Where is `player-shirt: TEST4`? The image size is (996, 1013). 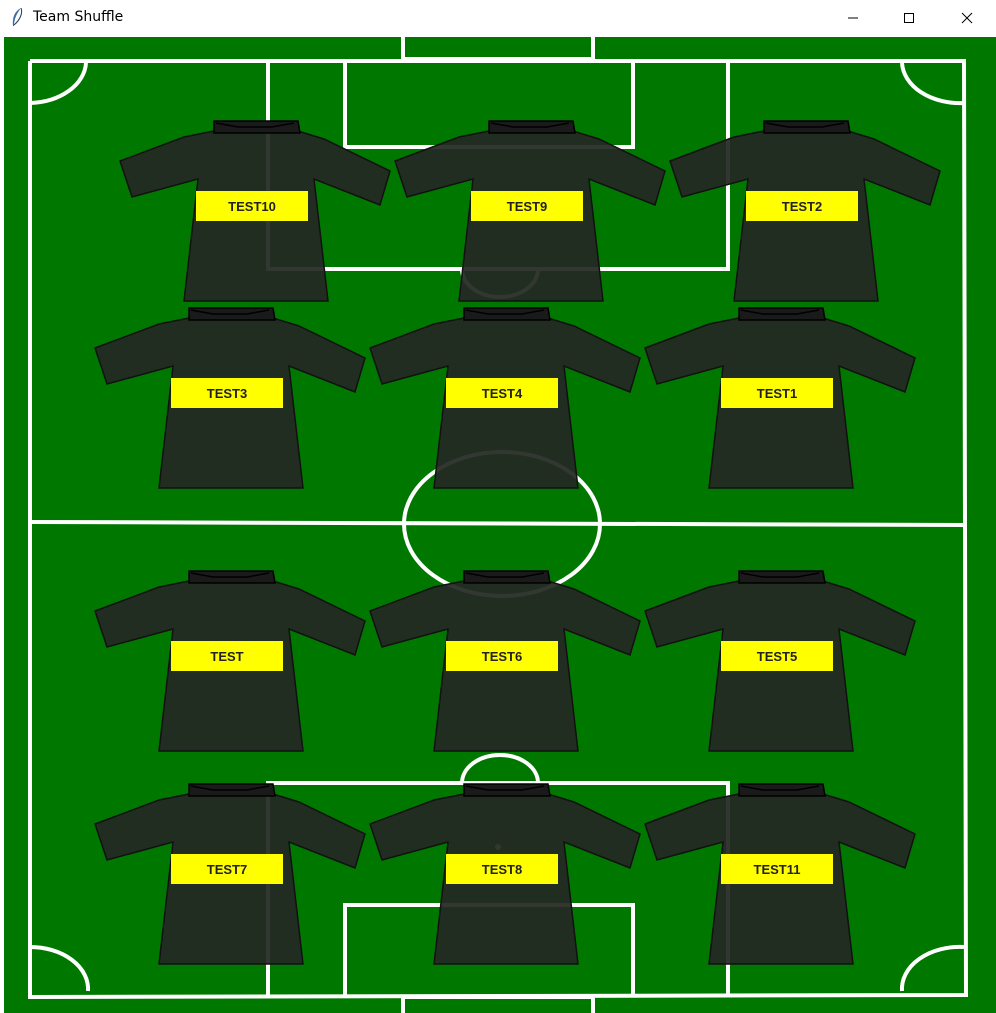 player-shirt: TEST4 is located at coordinates (505, 399).